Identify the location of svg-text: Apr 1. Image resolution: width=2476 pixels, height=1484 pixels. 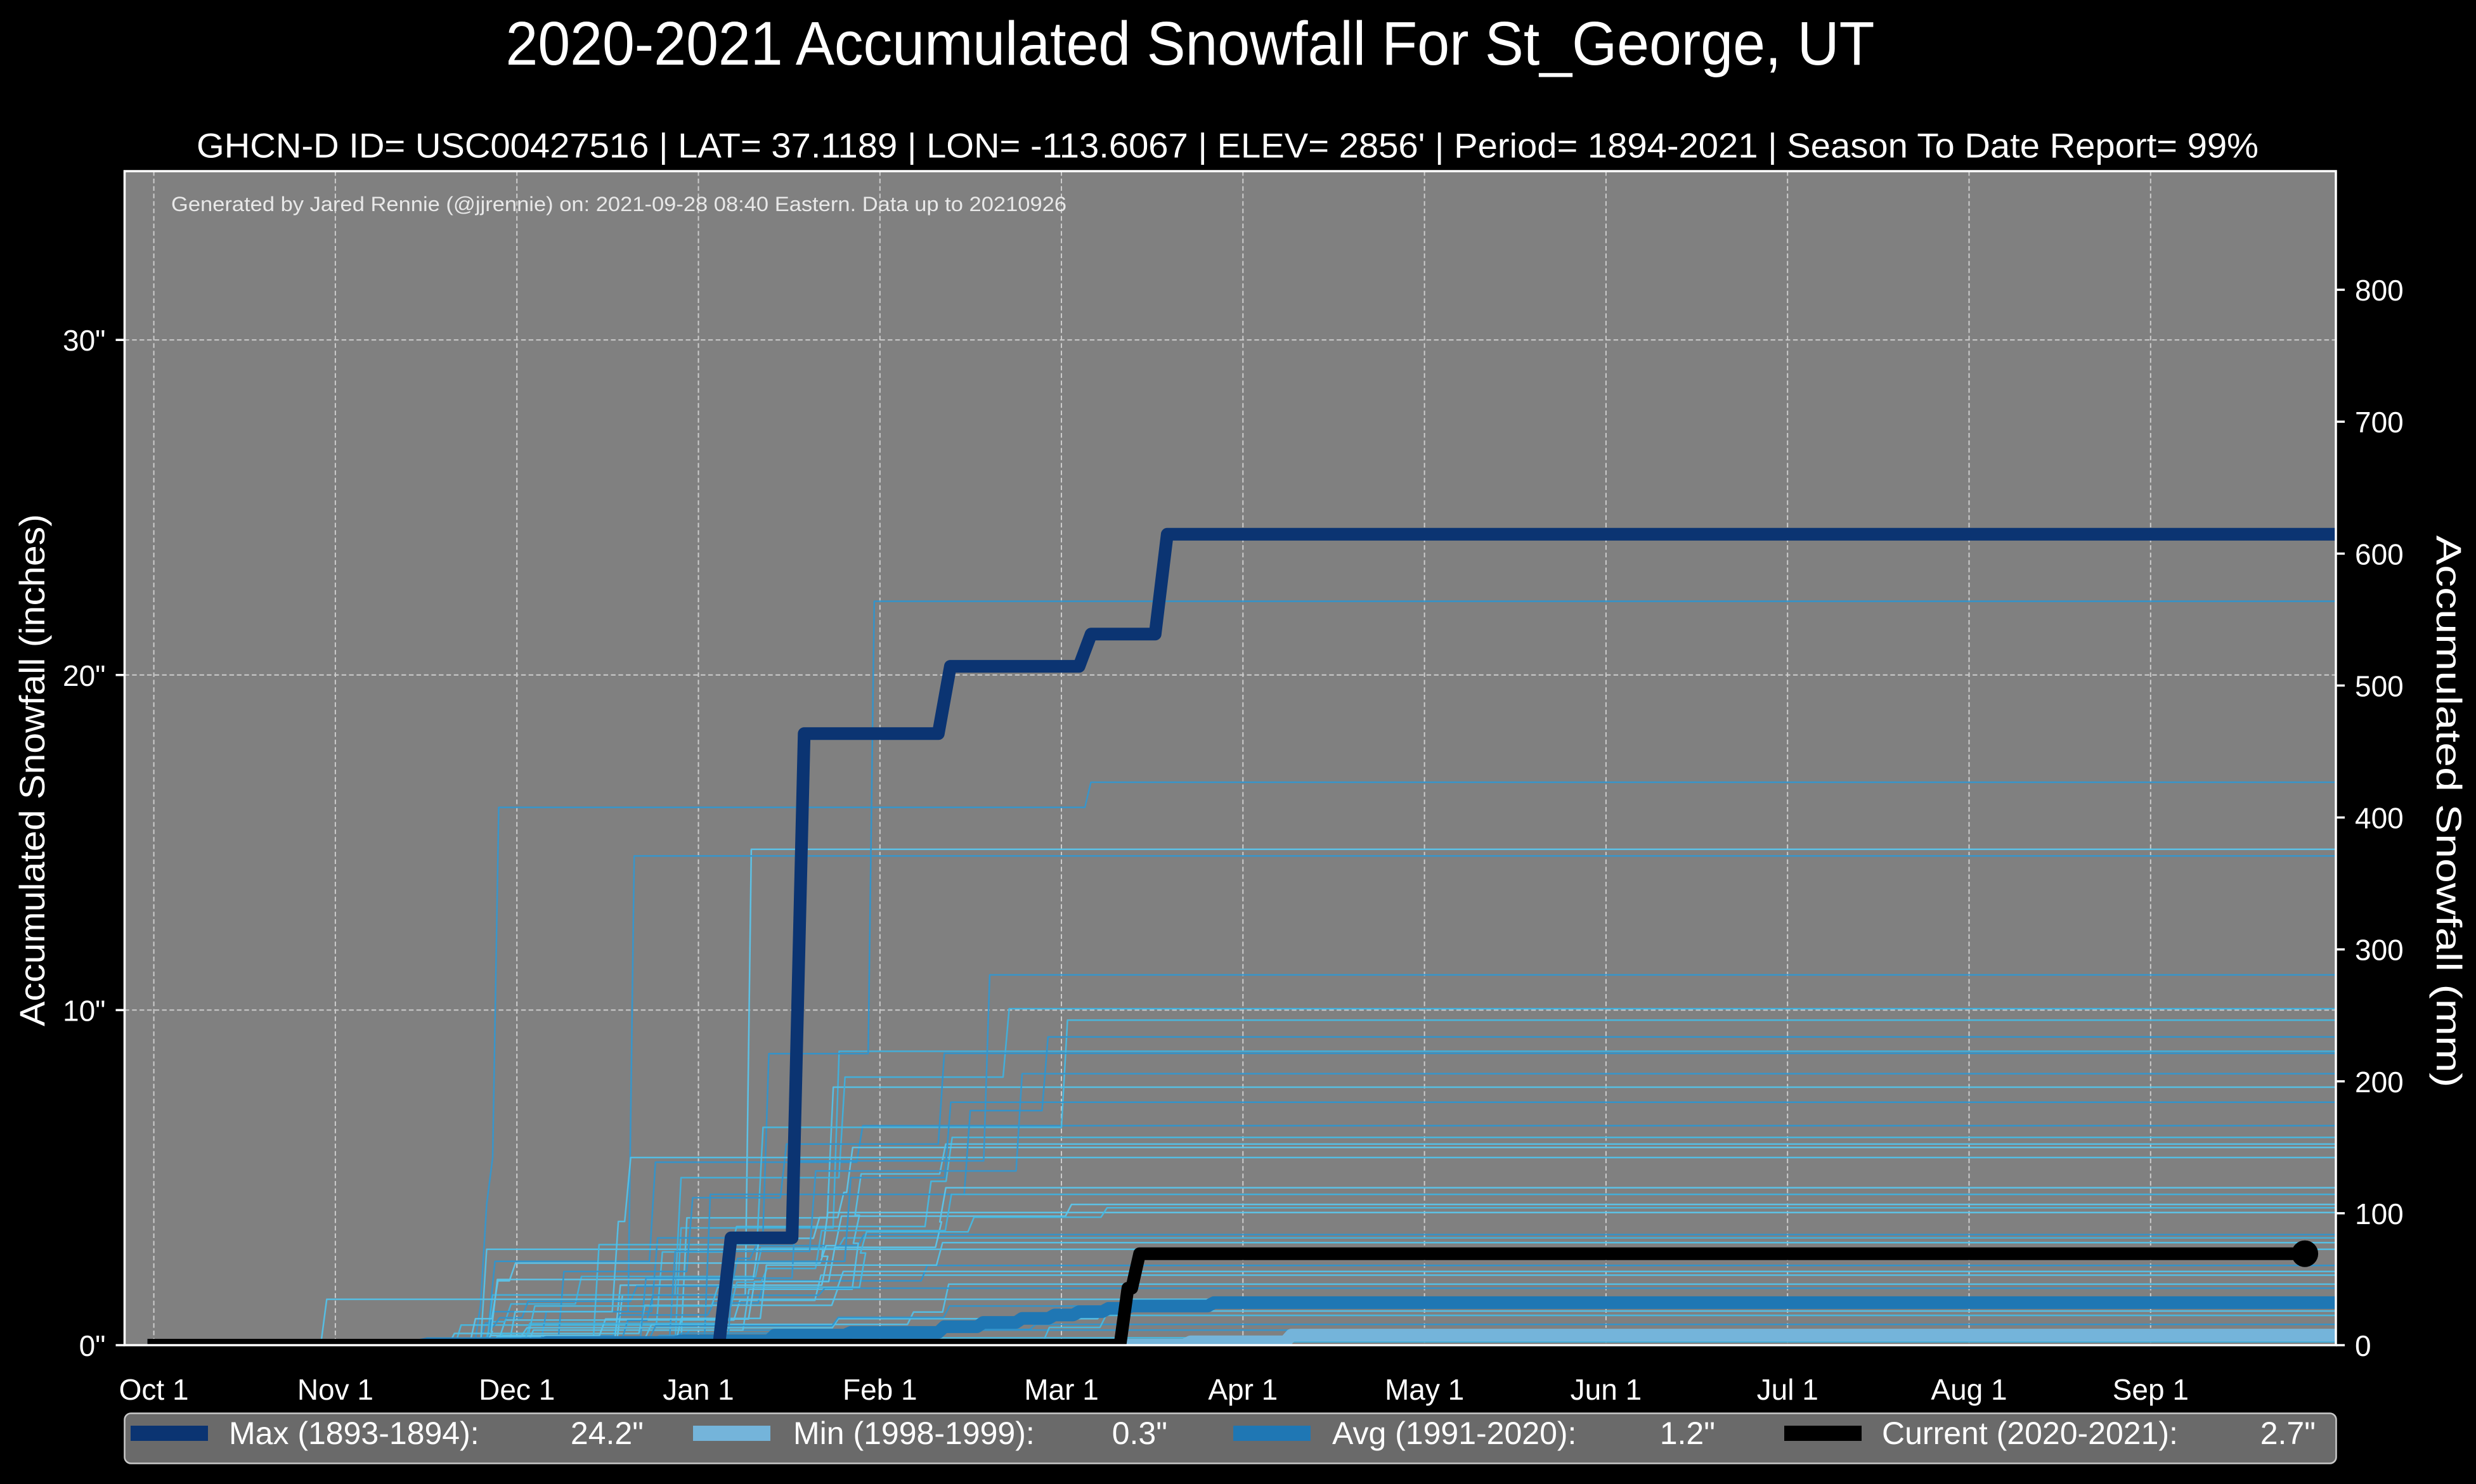
(1243, 1389).